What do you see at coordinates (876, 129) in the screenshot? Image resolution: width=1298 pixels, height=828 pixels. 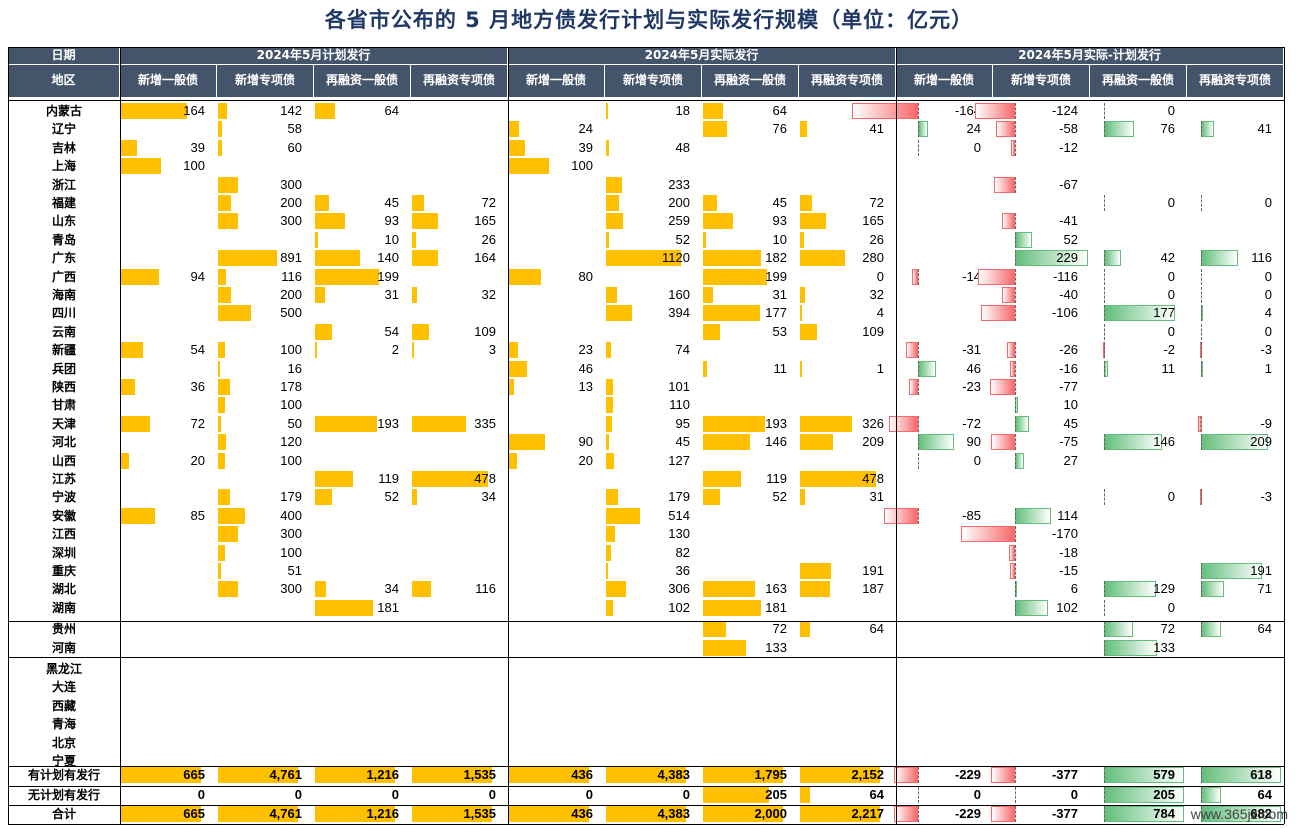 I see `value-cell: 41` at bounding box center [876, 129].